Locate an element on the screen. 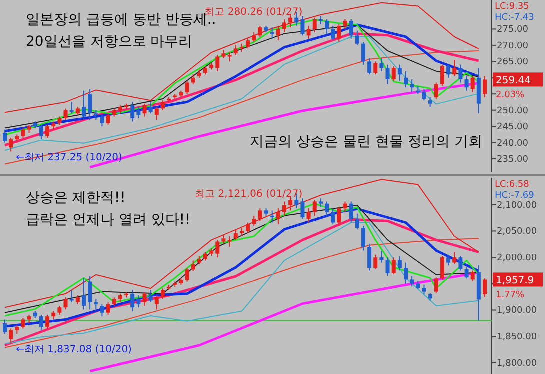  y-tick-label: 1,900.00 is located at coordinates (517, 311).